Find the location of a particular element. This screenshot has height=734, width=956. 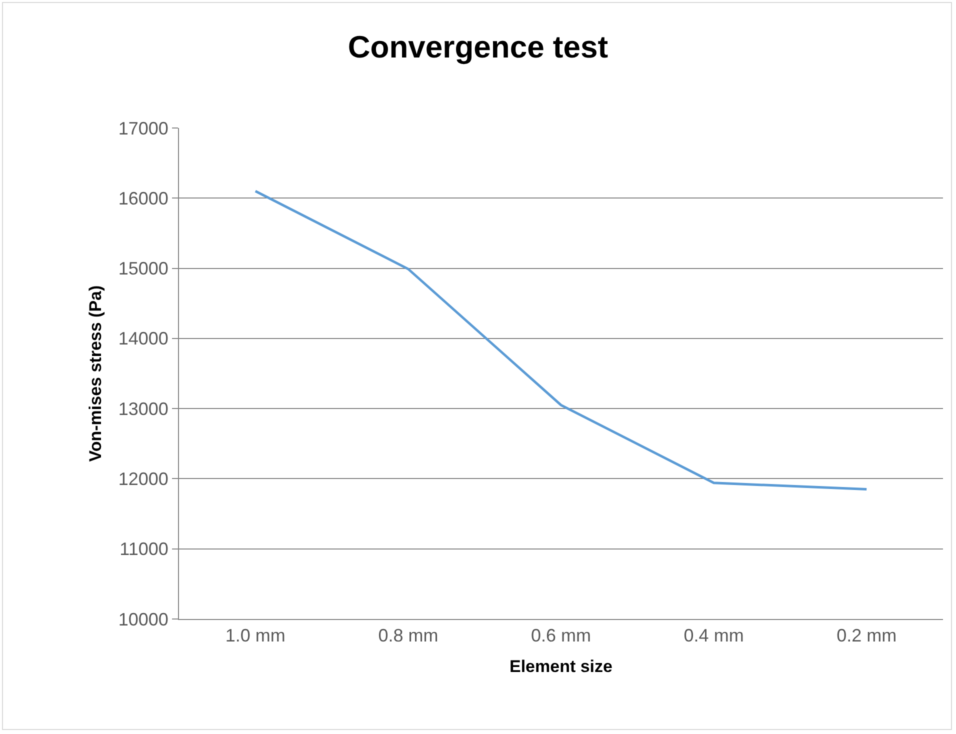

y-axis-title: Von-mises stress (Pa) is located at coordinates (95, 373).